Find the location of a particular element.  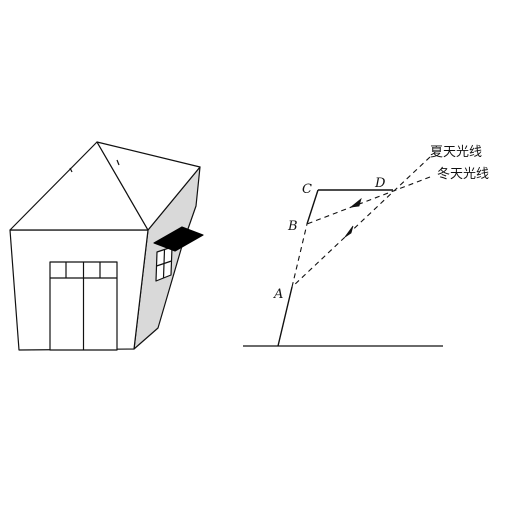

summer-ray-arrow is located at coordinates (349, 231).